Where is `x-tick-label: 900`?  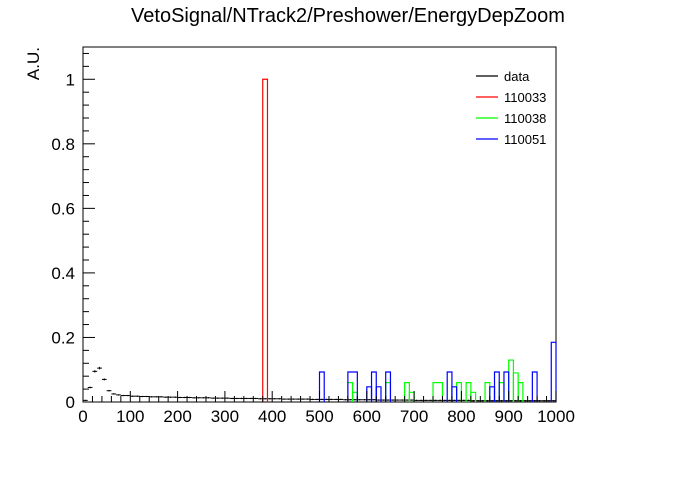
x-tick-label: 900 is located at coordinates (509, 416).